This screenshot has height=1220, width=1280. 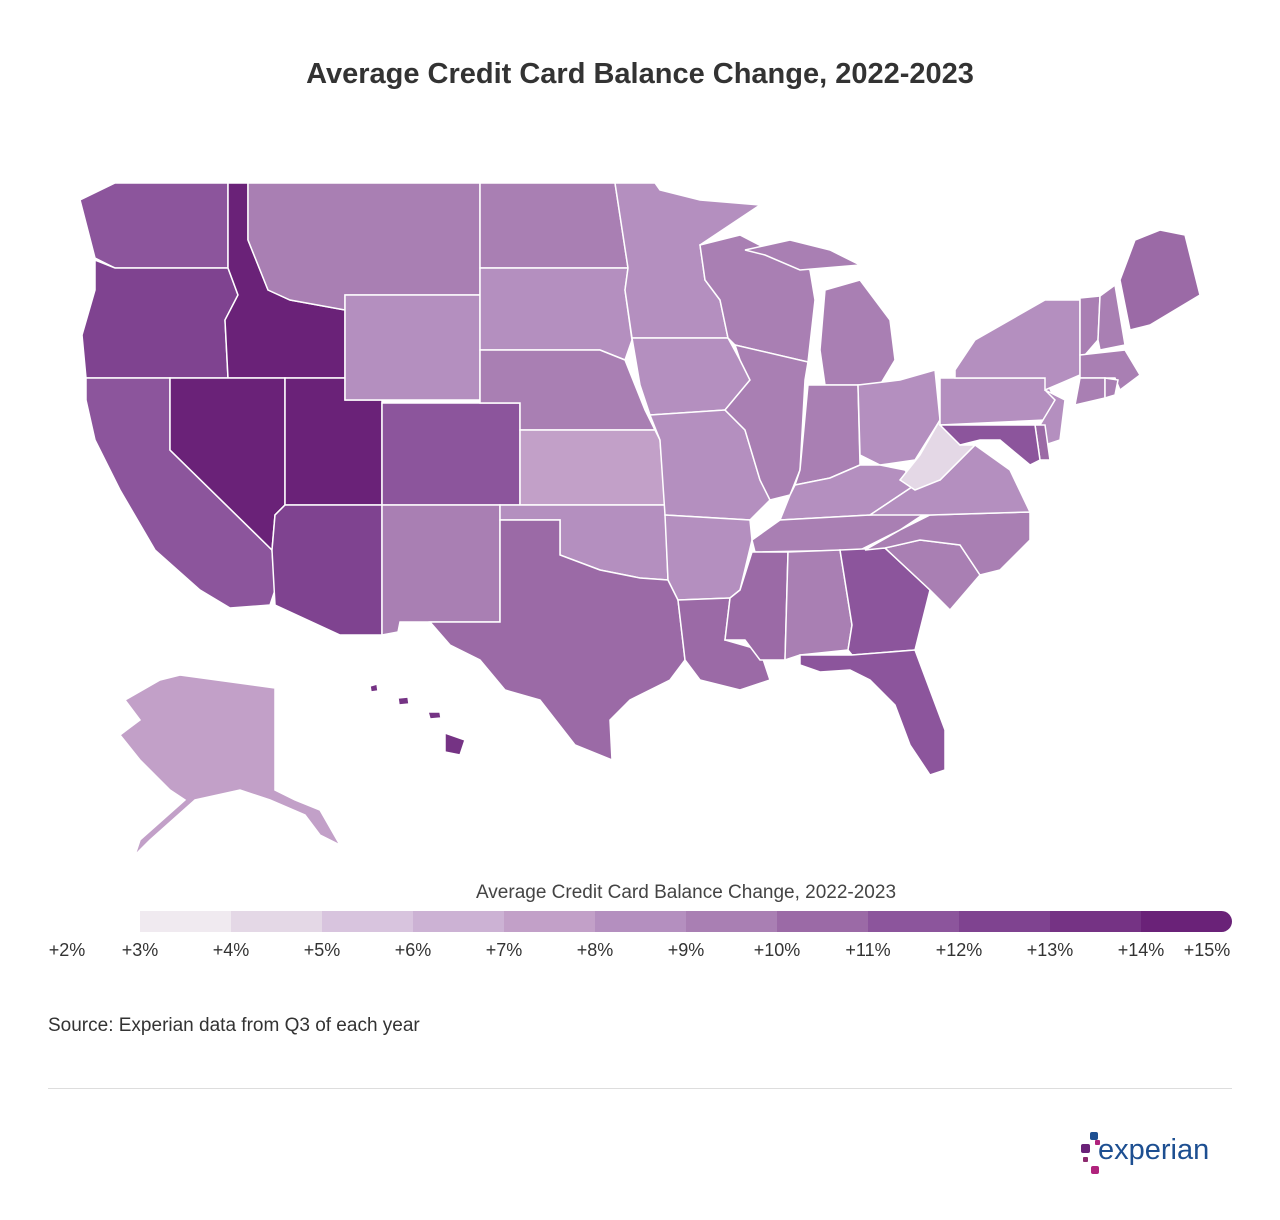 I want to click on state-WA: WA: +11%, so click(x=154, y=225).